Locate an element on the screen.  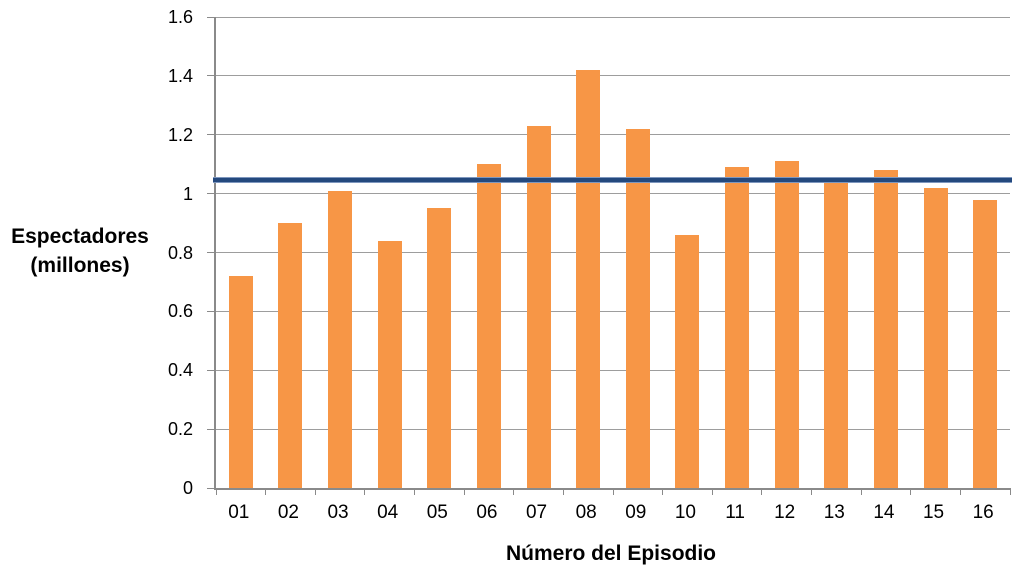
y-axis-tick-0.8 is located at coordinates (211, 252).